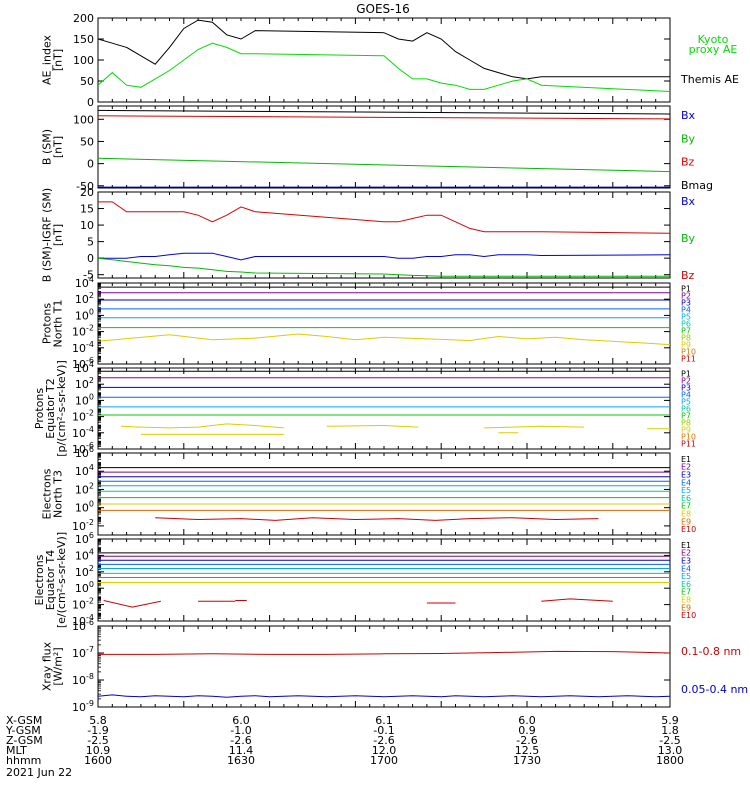  Describe the element at coordinates (84, 538) in the screenshot. I see `y-tick-label: 10⁶` at that location.